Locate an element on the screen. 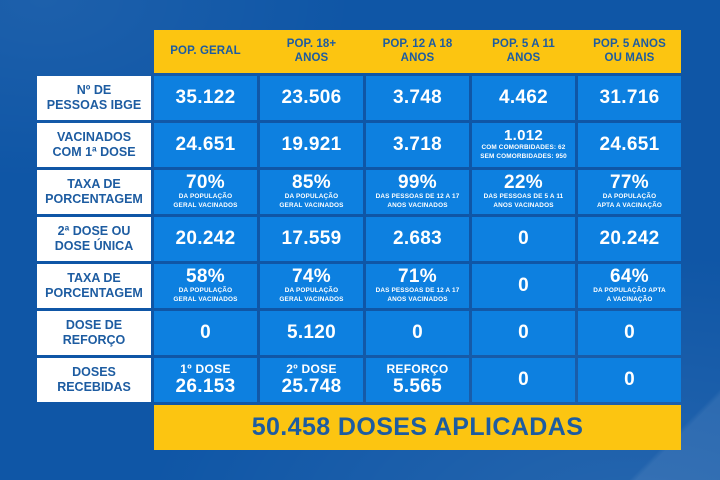 The width and height of the screenshot is (720, 480). col-header-pop-12-a-18: POP. 12 A 18 ANOS is located at coordinates (417, 51).